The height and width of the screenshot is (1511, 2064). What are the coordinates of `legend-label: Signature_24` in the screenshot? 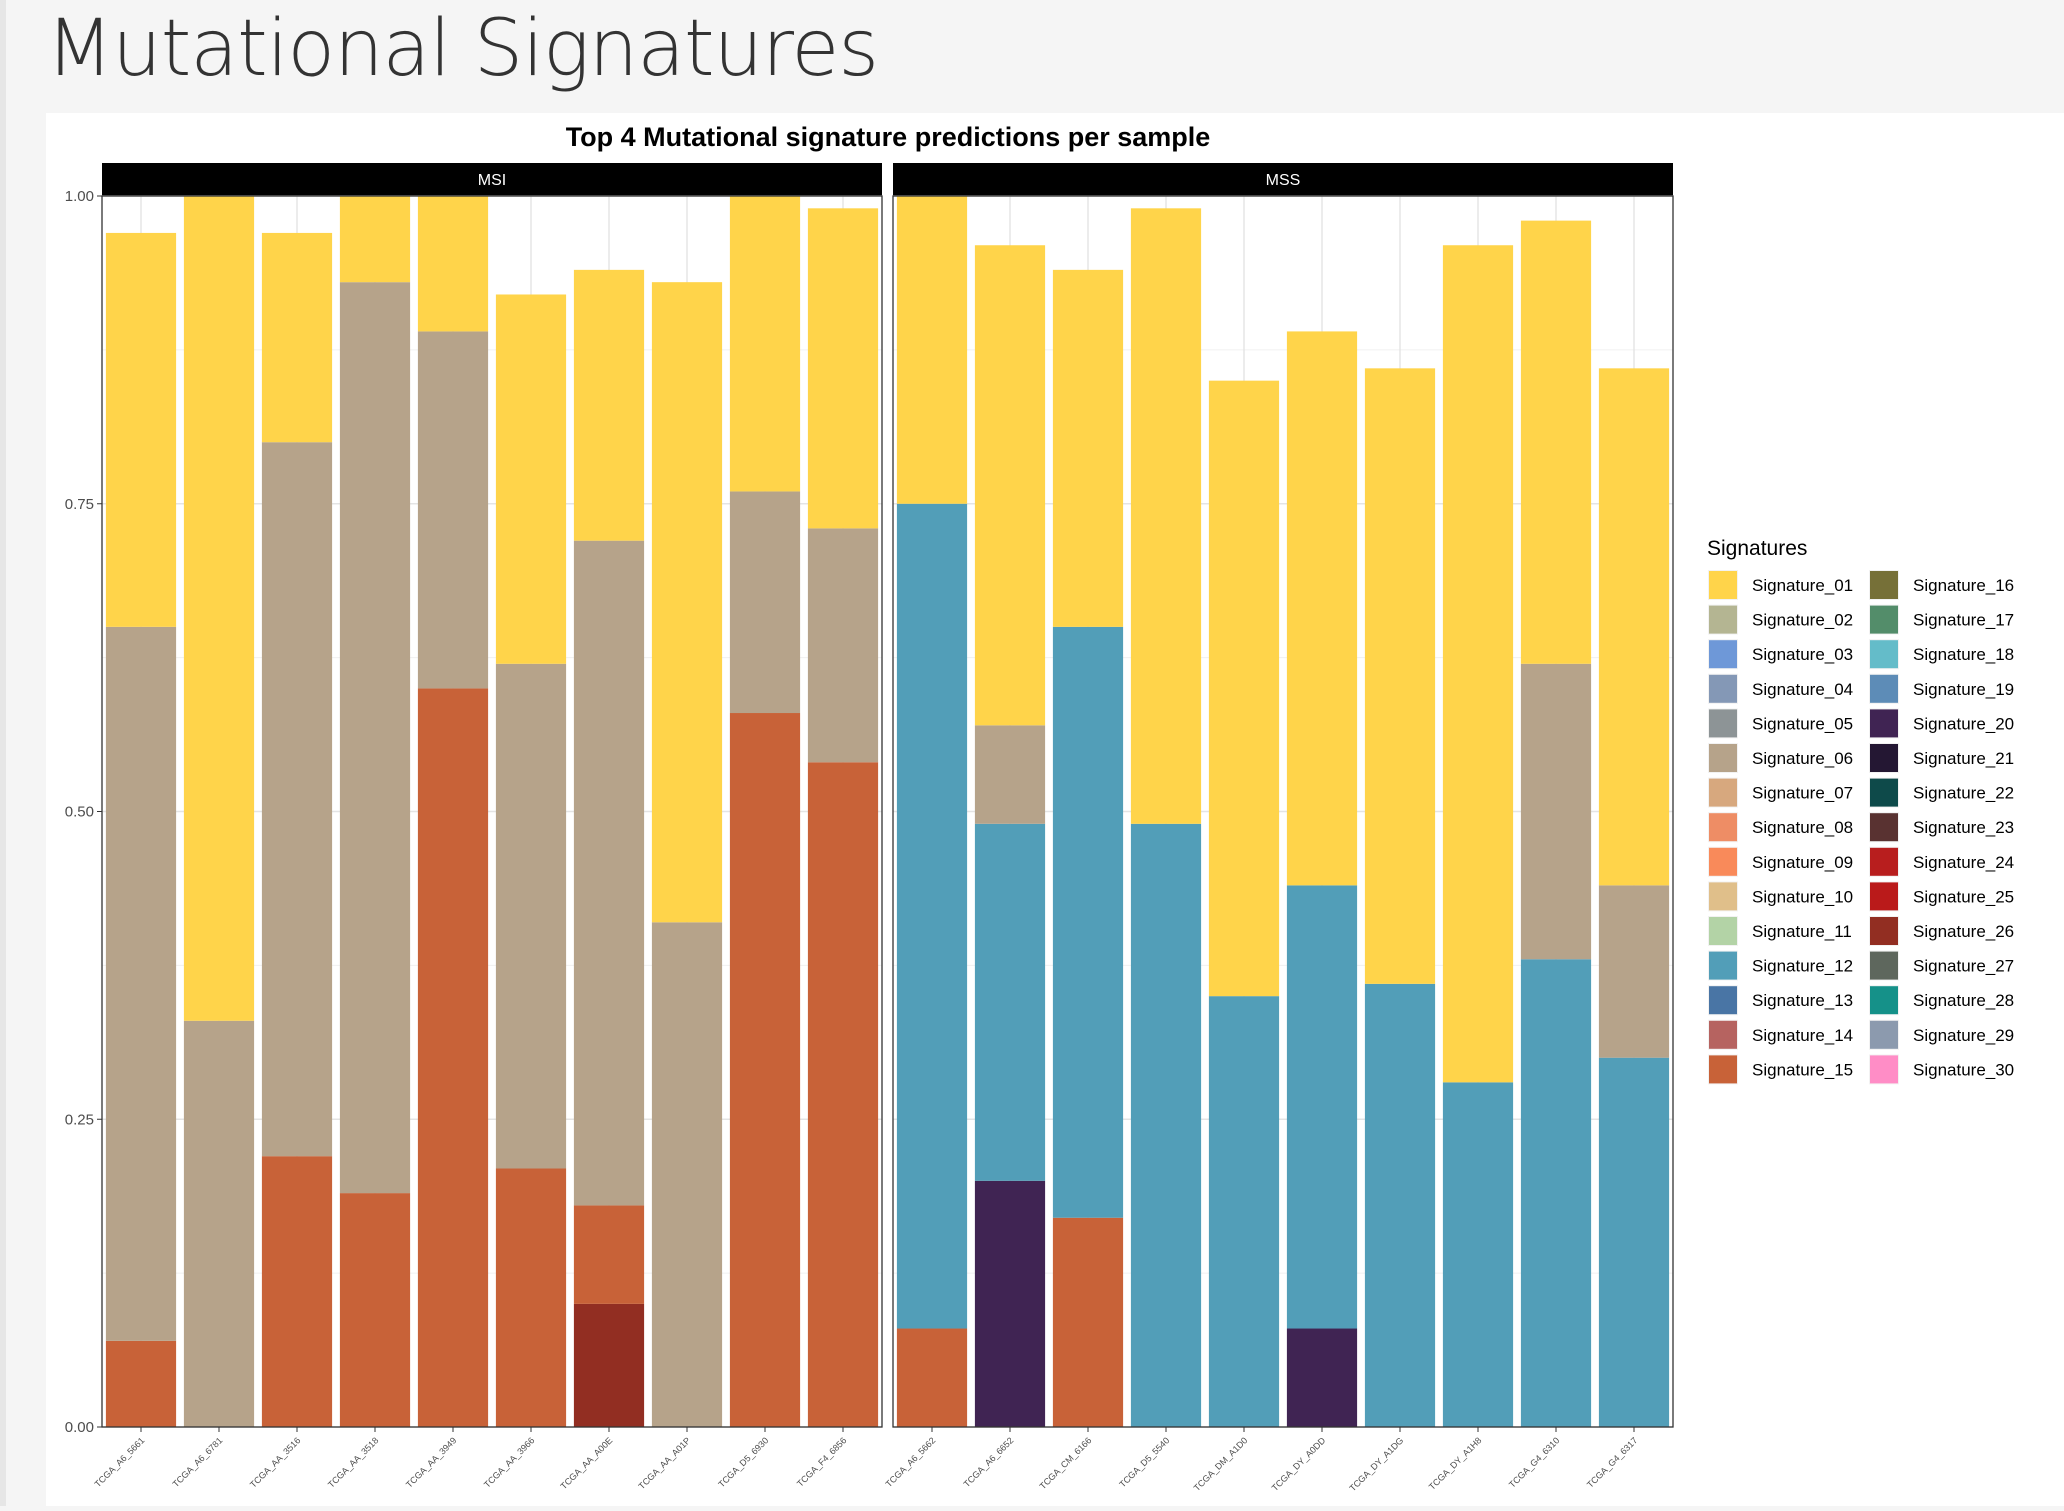 It's located at (1963, 862).